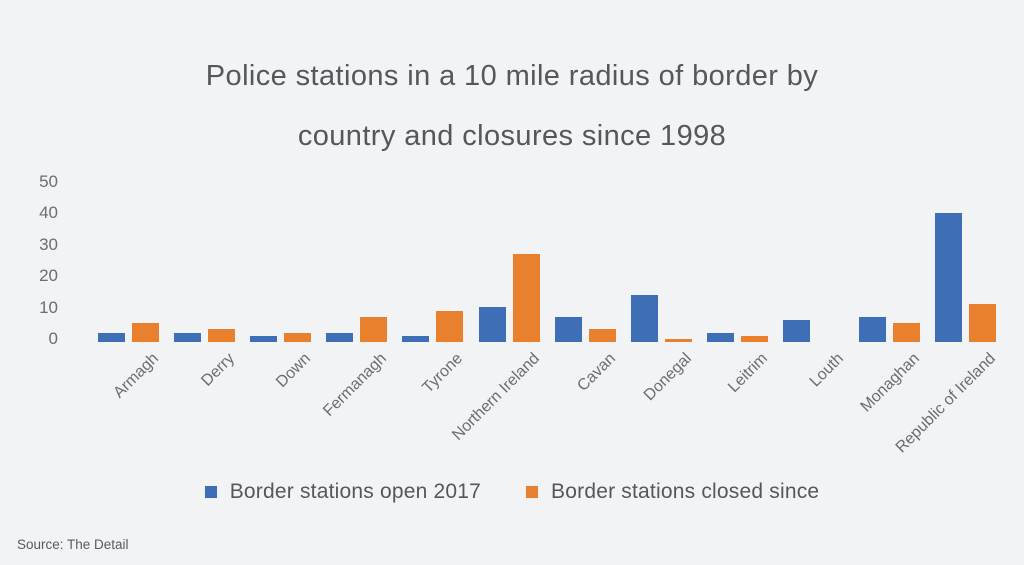 The image size is (1024, 565). What do you see at coordinates (747, 373) in the screenshot?
I see `x-axis-category-label: Leitrim` at bounding box center [747, 373].